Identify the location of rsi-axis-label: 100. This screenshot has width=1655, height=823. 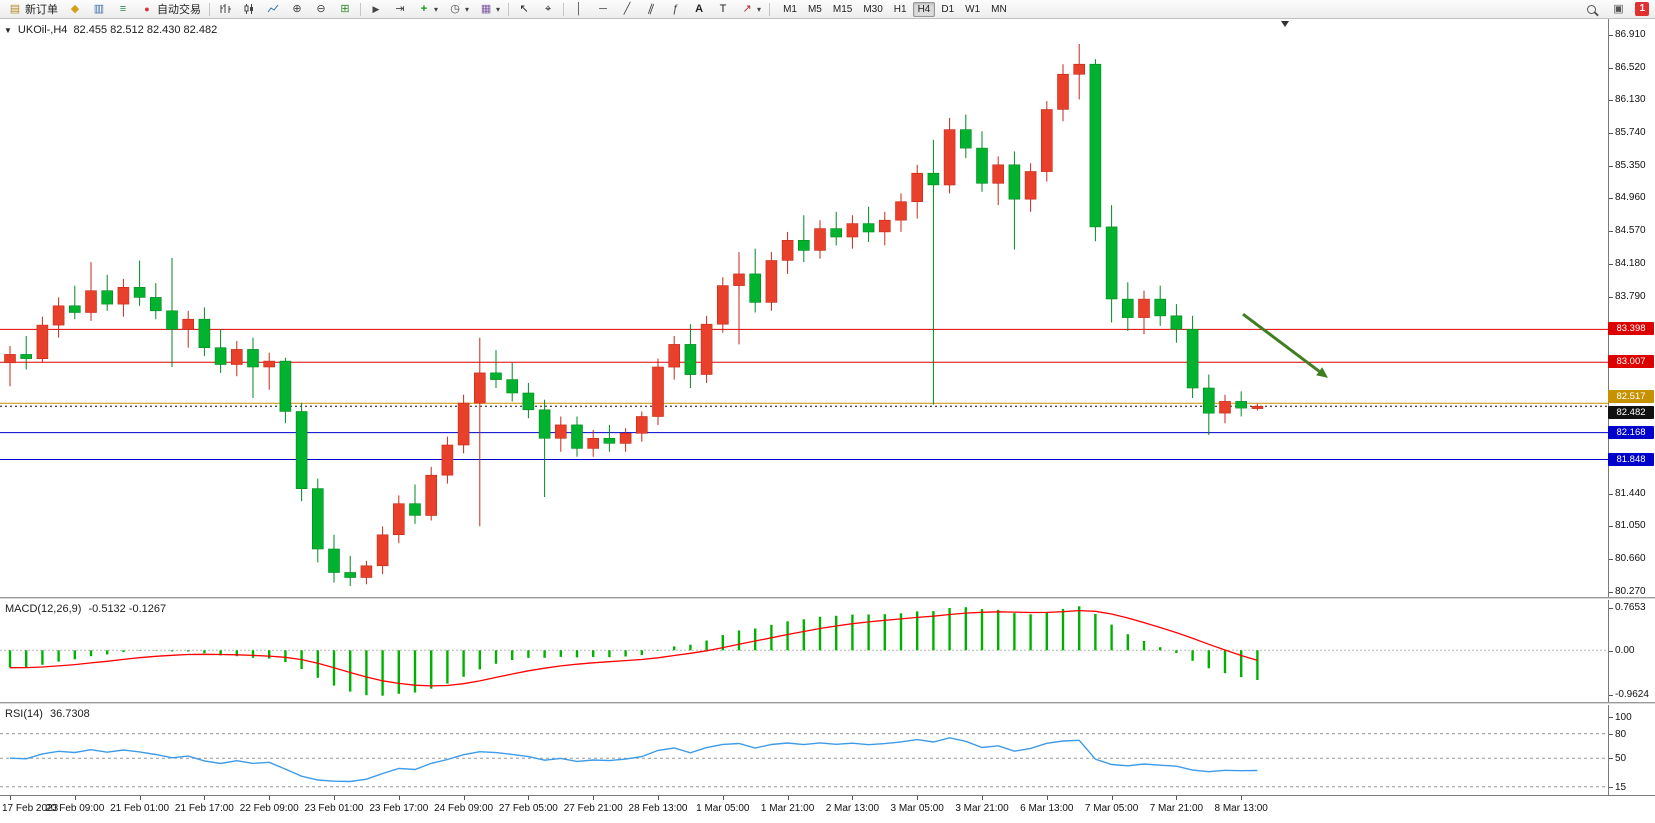
(1623, 718).